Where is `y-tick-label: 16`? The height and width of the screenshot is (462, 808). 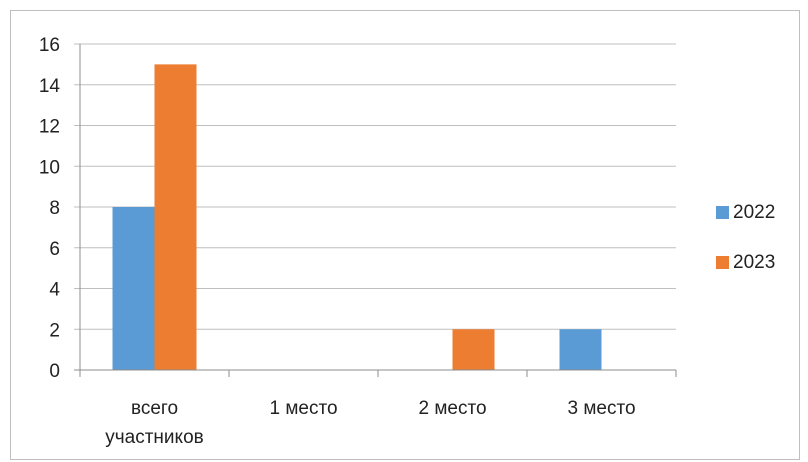
y-tick-label: 16 is located at coordinates (49, 45).